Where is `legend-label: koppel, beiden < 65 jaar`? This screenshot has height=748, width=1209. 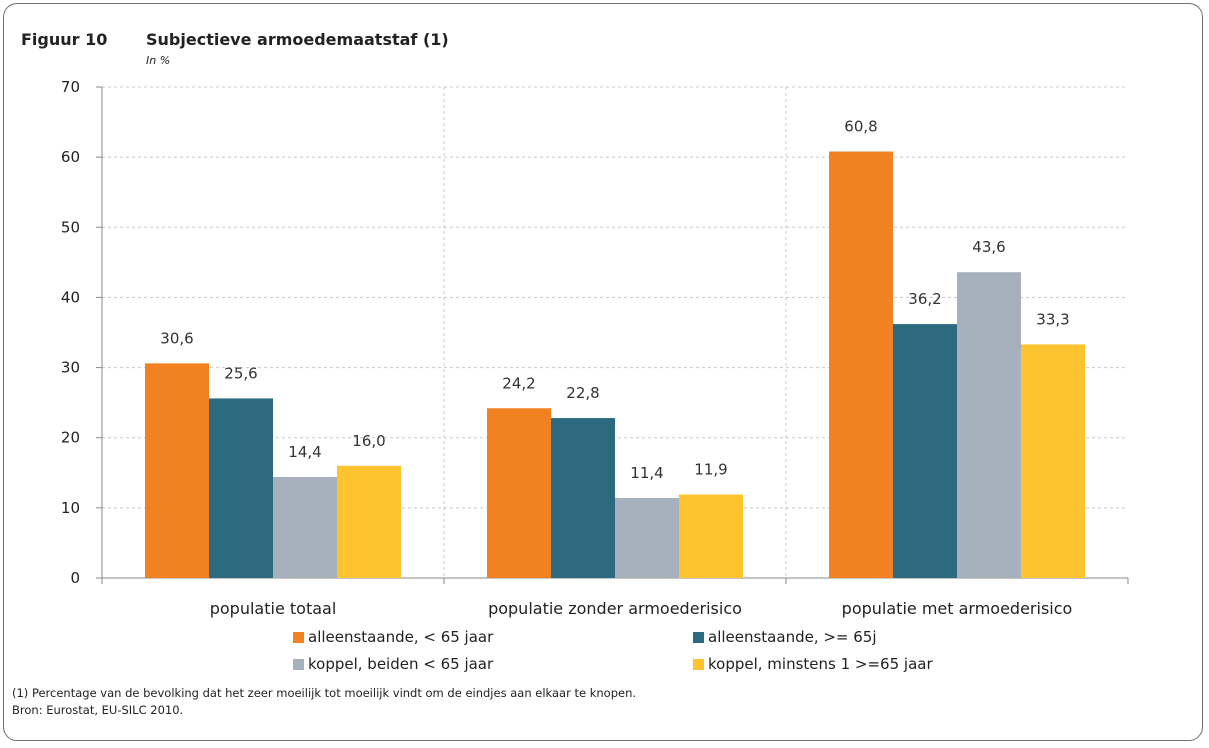 legend-label: koppel, beiden < 65 jaar is located at coordinates (401, 664).